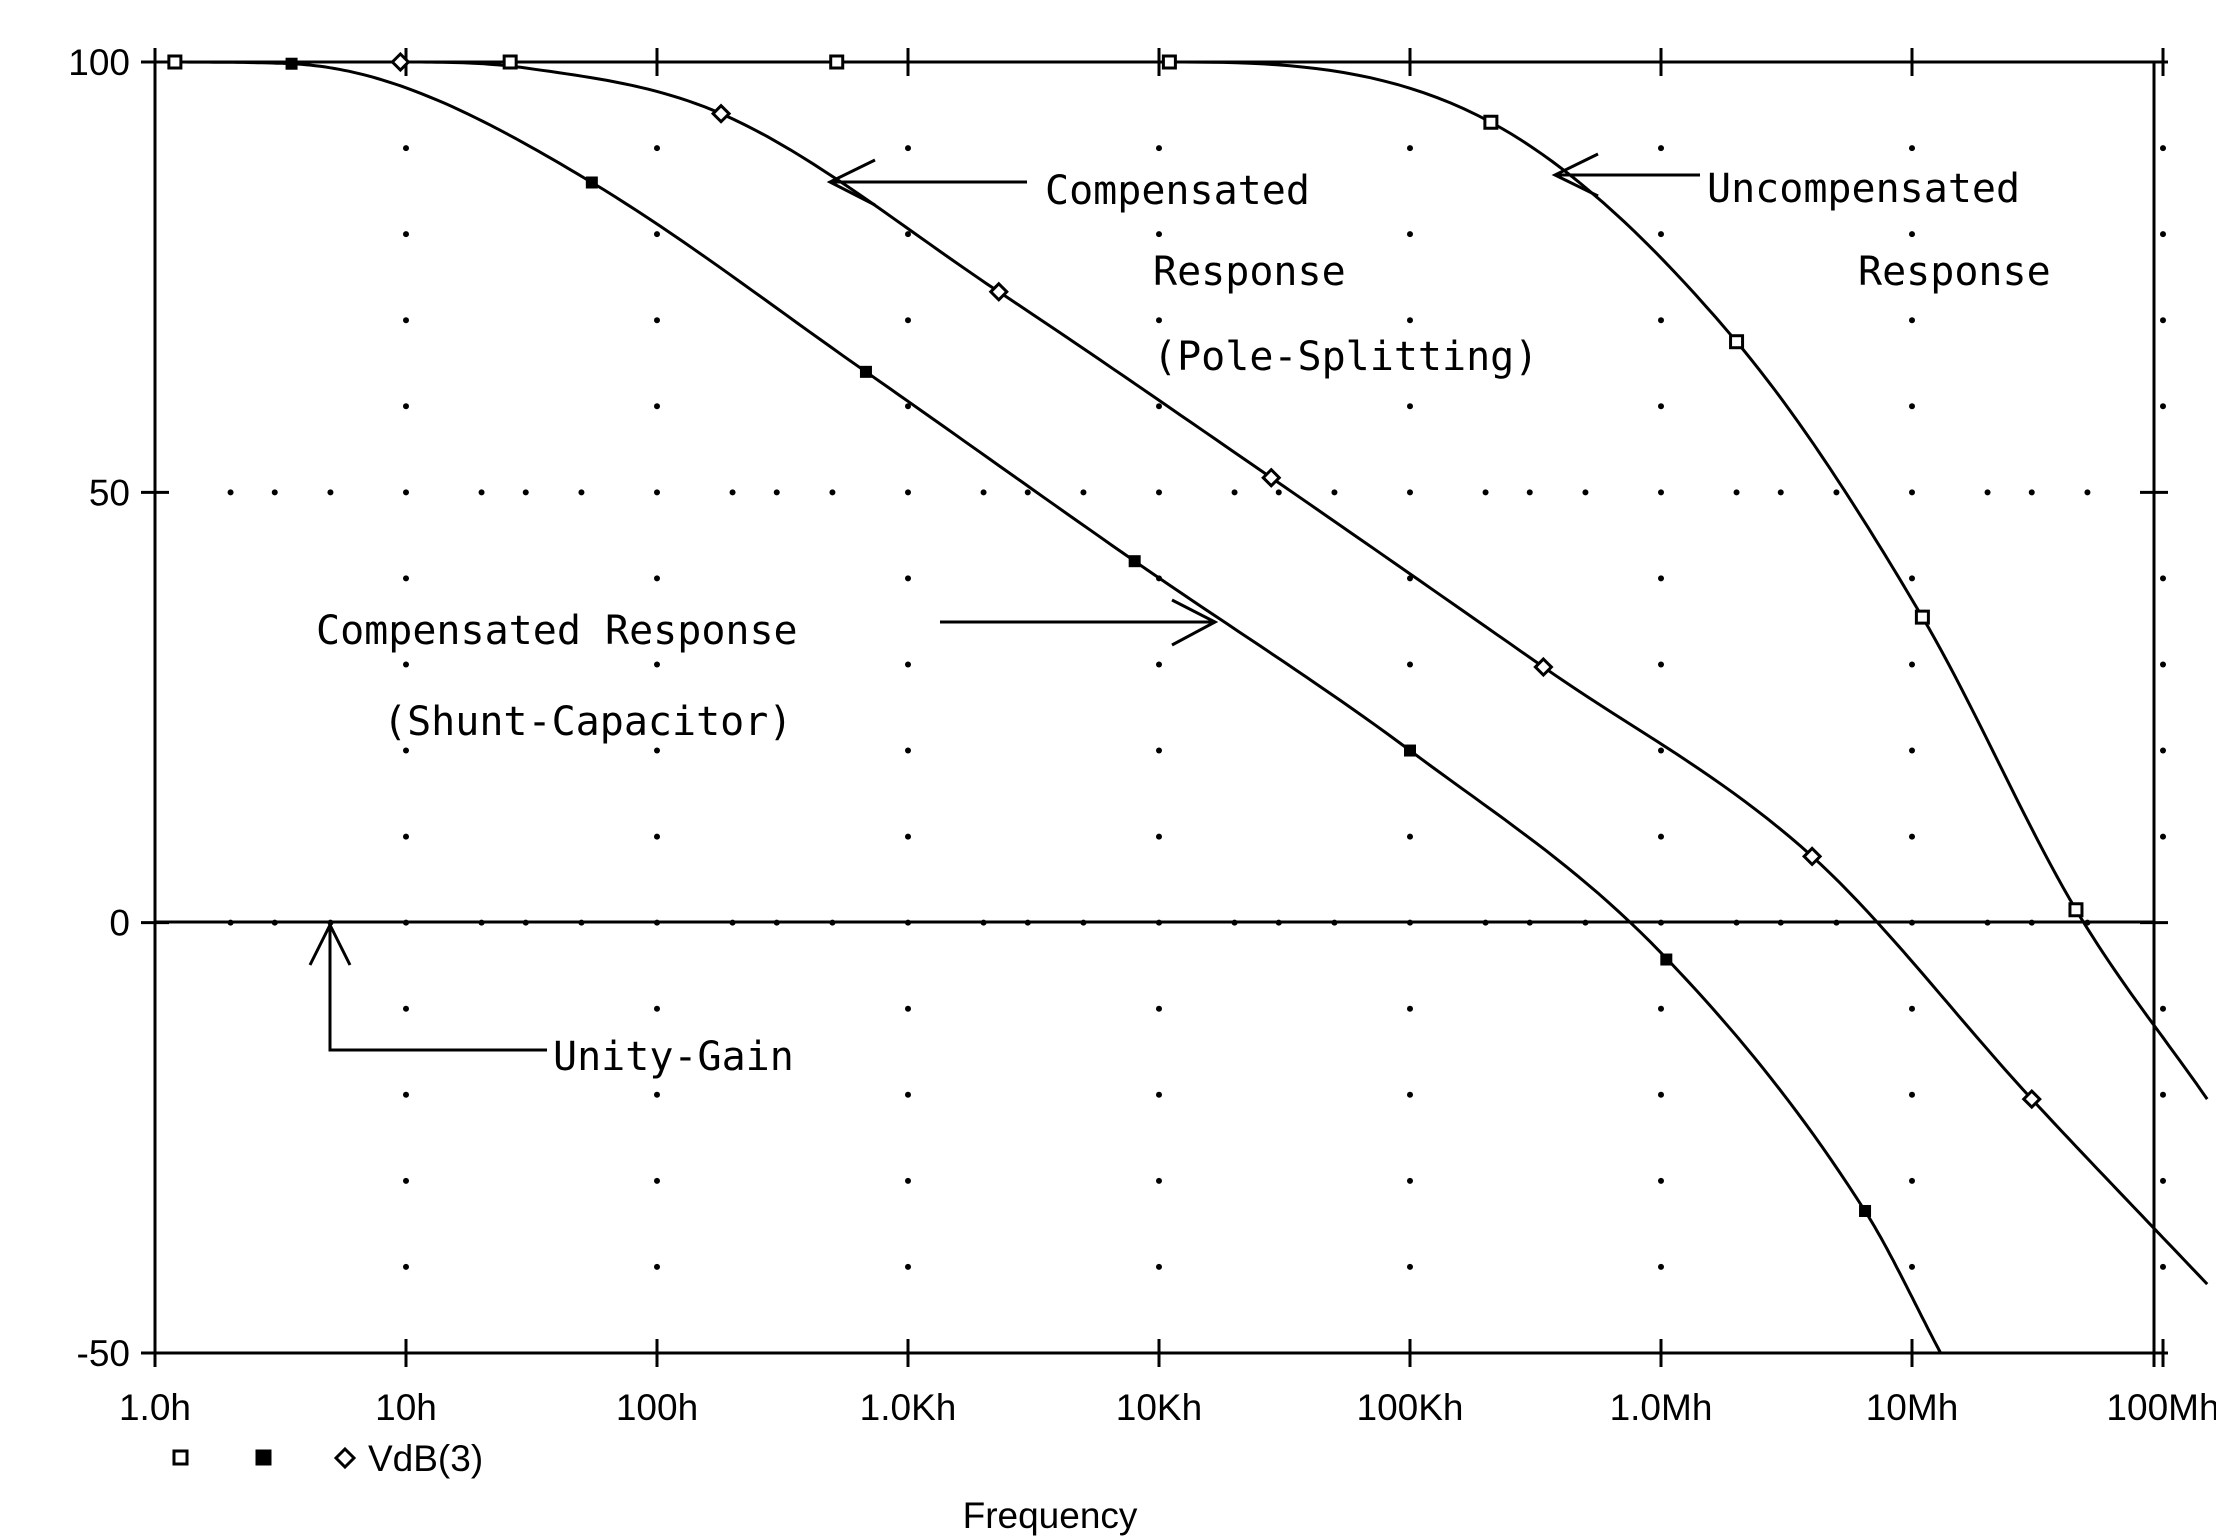 This screenshot has height=1540, width=2216. What do you see at coordinates (1182, 269) in the screenshot?
I see `annotation-pole-splitting: Compensated Response (Pole-Splitting)` at bounding box center [1182, 269].